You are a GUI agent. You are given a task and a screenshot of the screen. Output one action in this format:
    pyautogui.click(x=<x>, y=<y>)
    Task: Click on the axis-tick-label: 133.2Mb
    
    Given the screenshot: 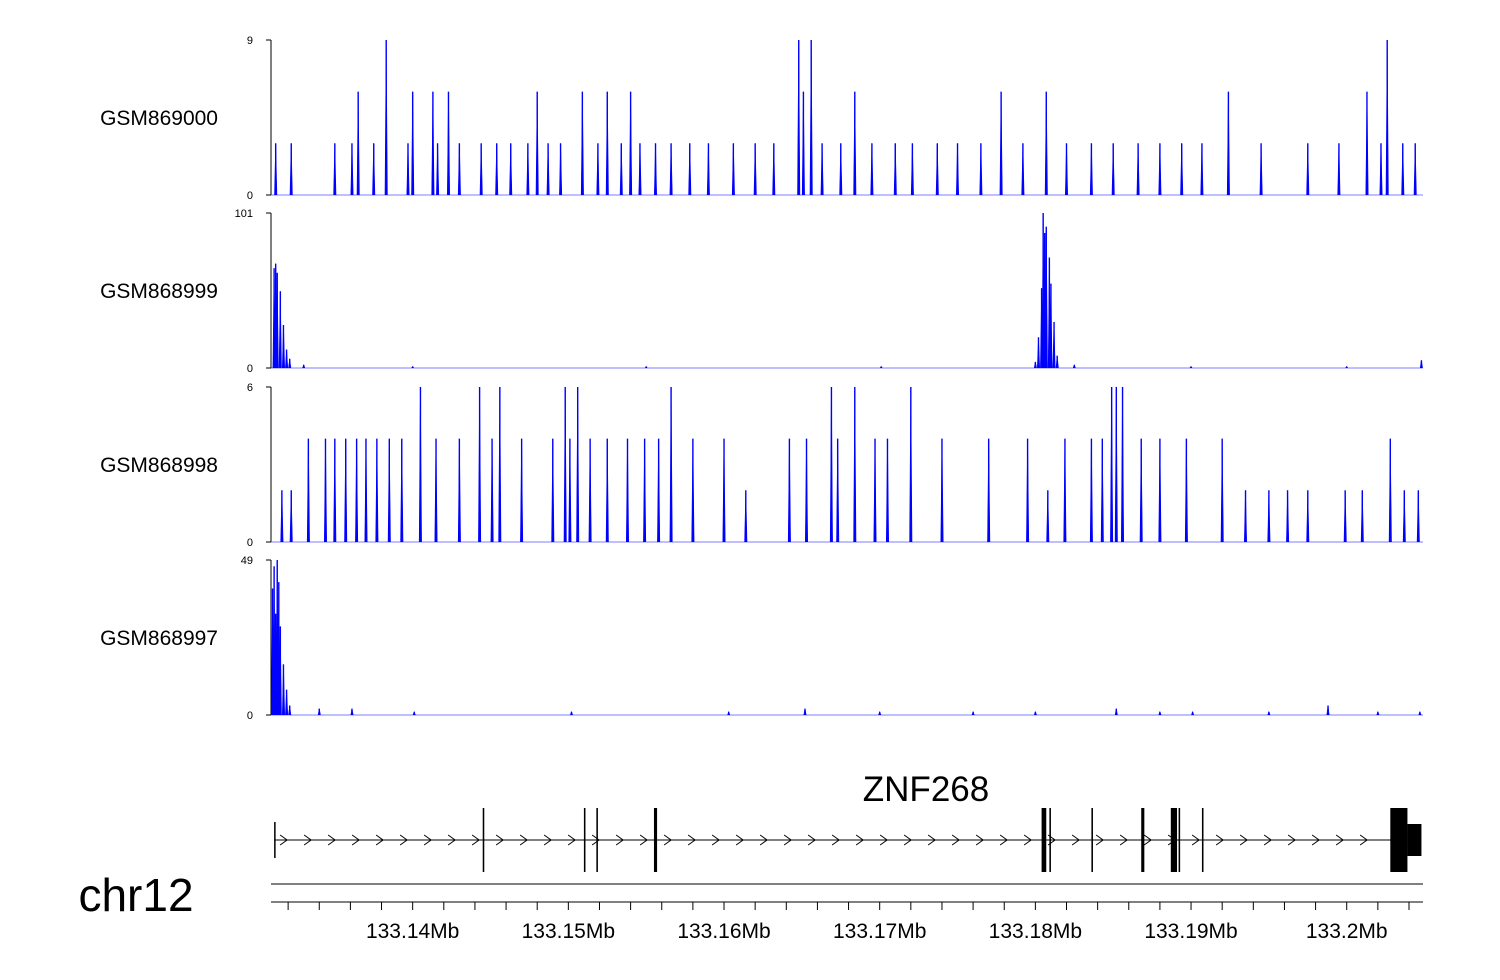 What is the action you would take?
    pyautogui.click(x=1347, y=931)
    